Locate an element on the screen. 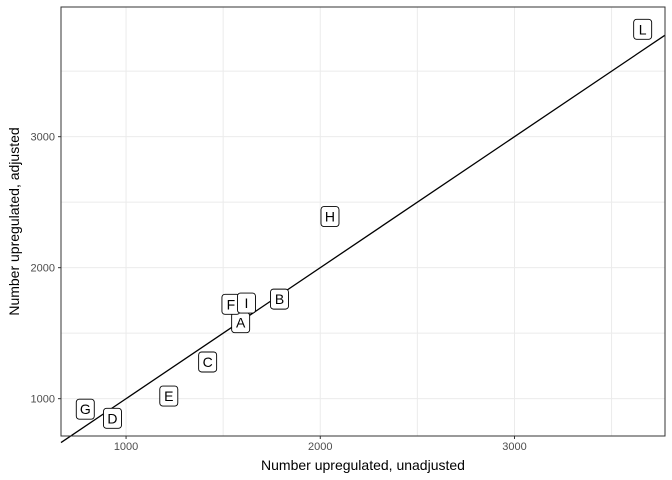  point-label-text: E is located at coordinates (168, 396).